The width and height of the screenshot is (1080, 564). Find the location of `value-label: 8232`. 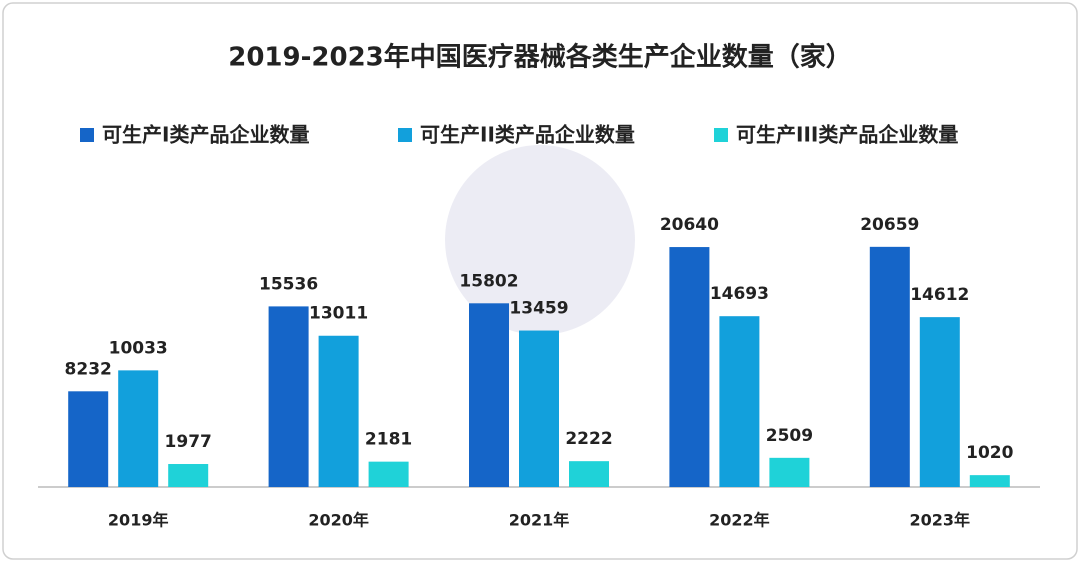

value-label: 8232 is located at coordinates (88, 369).